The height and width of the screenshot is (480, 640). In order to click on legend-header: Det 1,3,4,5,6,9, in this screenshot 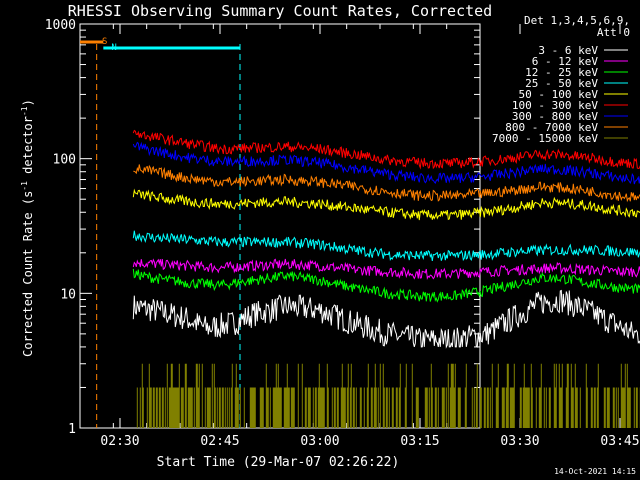, I will do `click(577, 20)`.